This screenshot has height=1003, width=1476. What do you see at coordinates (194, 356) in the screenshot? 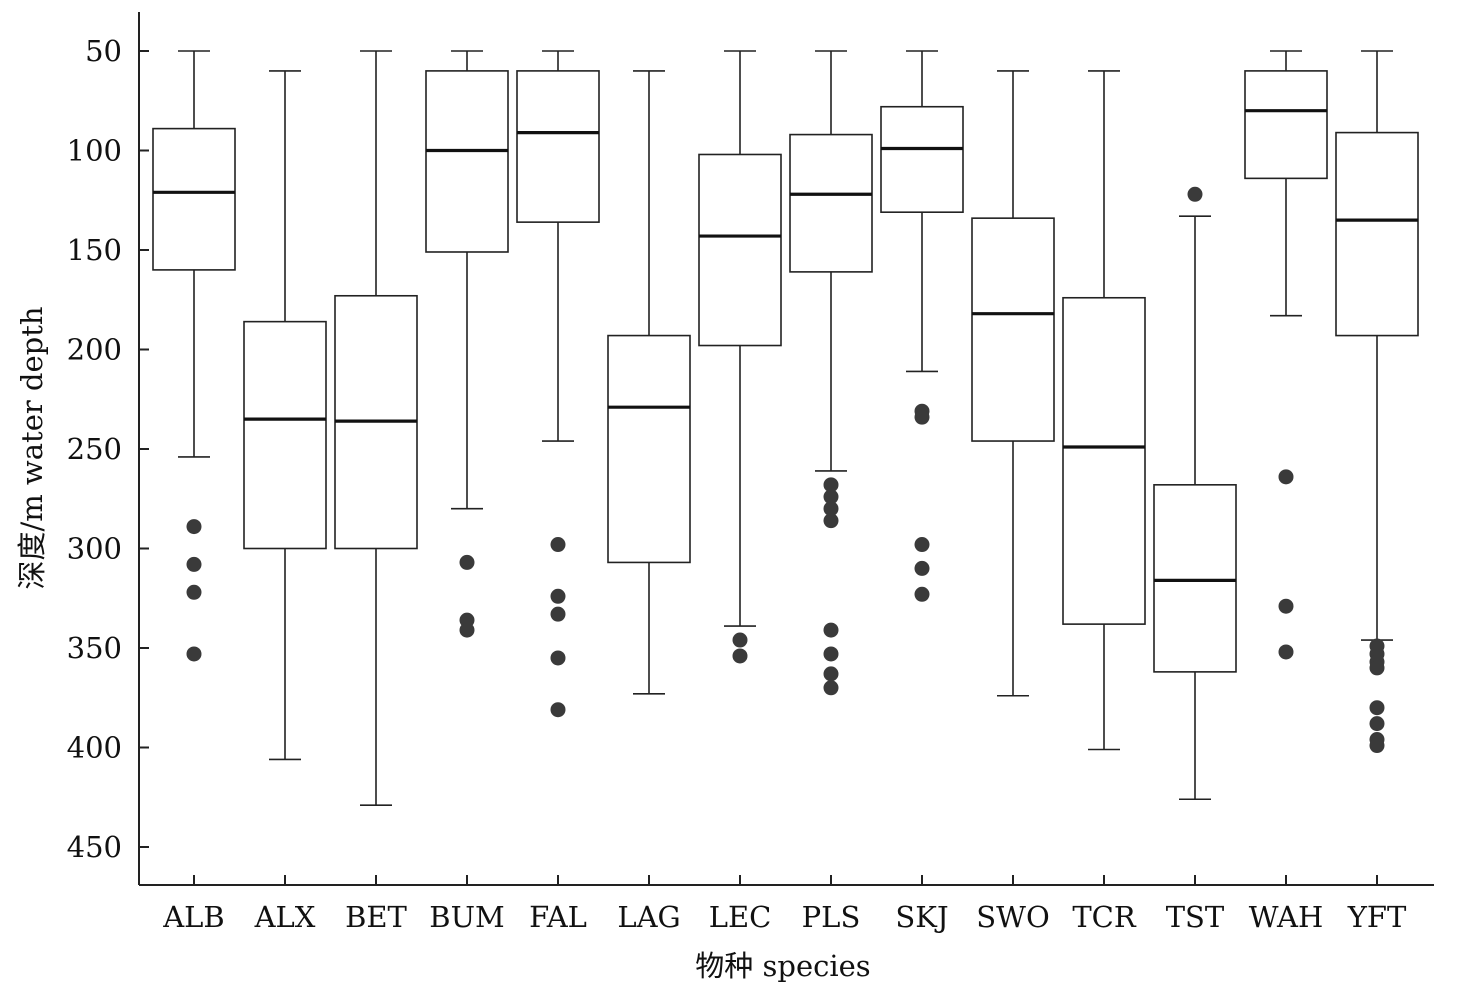
I see `box-alb` at bounding box center [194, 356].